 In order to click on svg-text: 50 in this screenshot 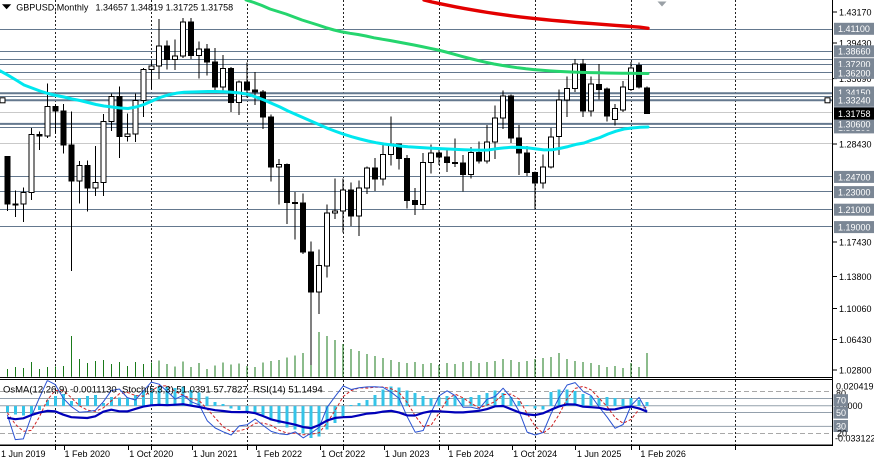, I will do `click(841, 413)`.